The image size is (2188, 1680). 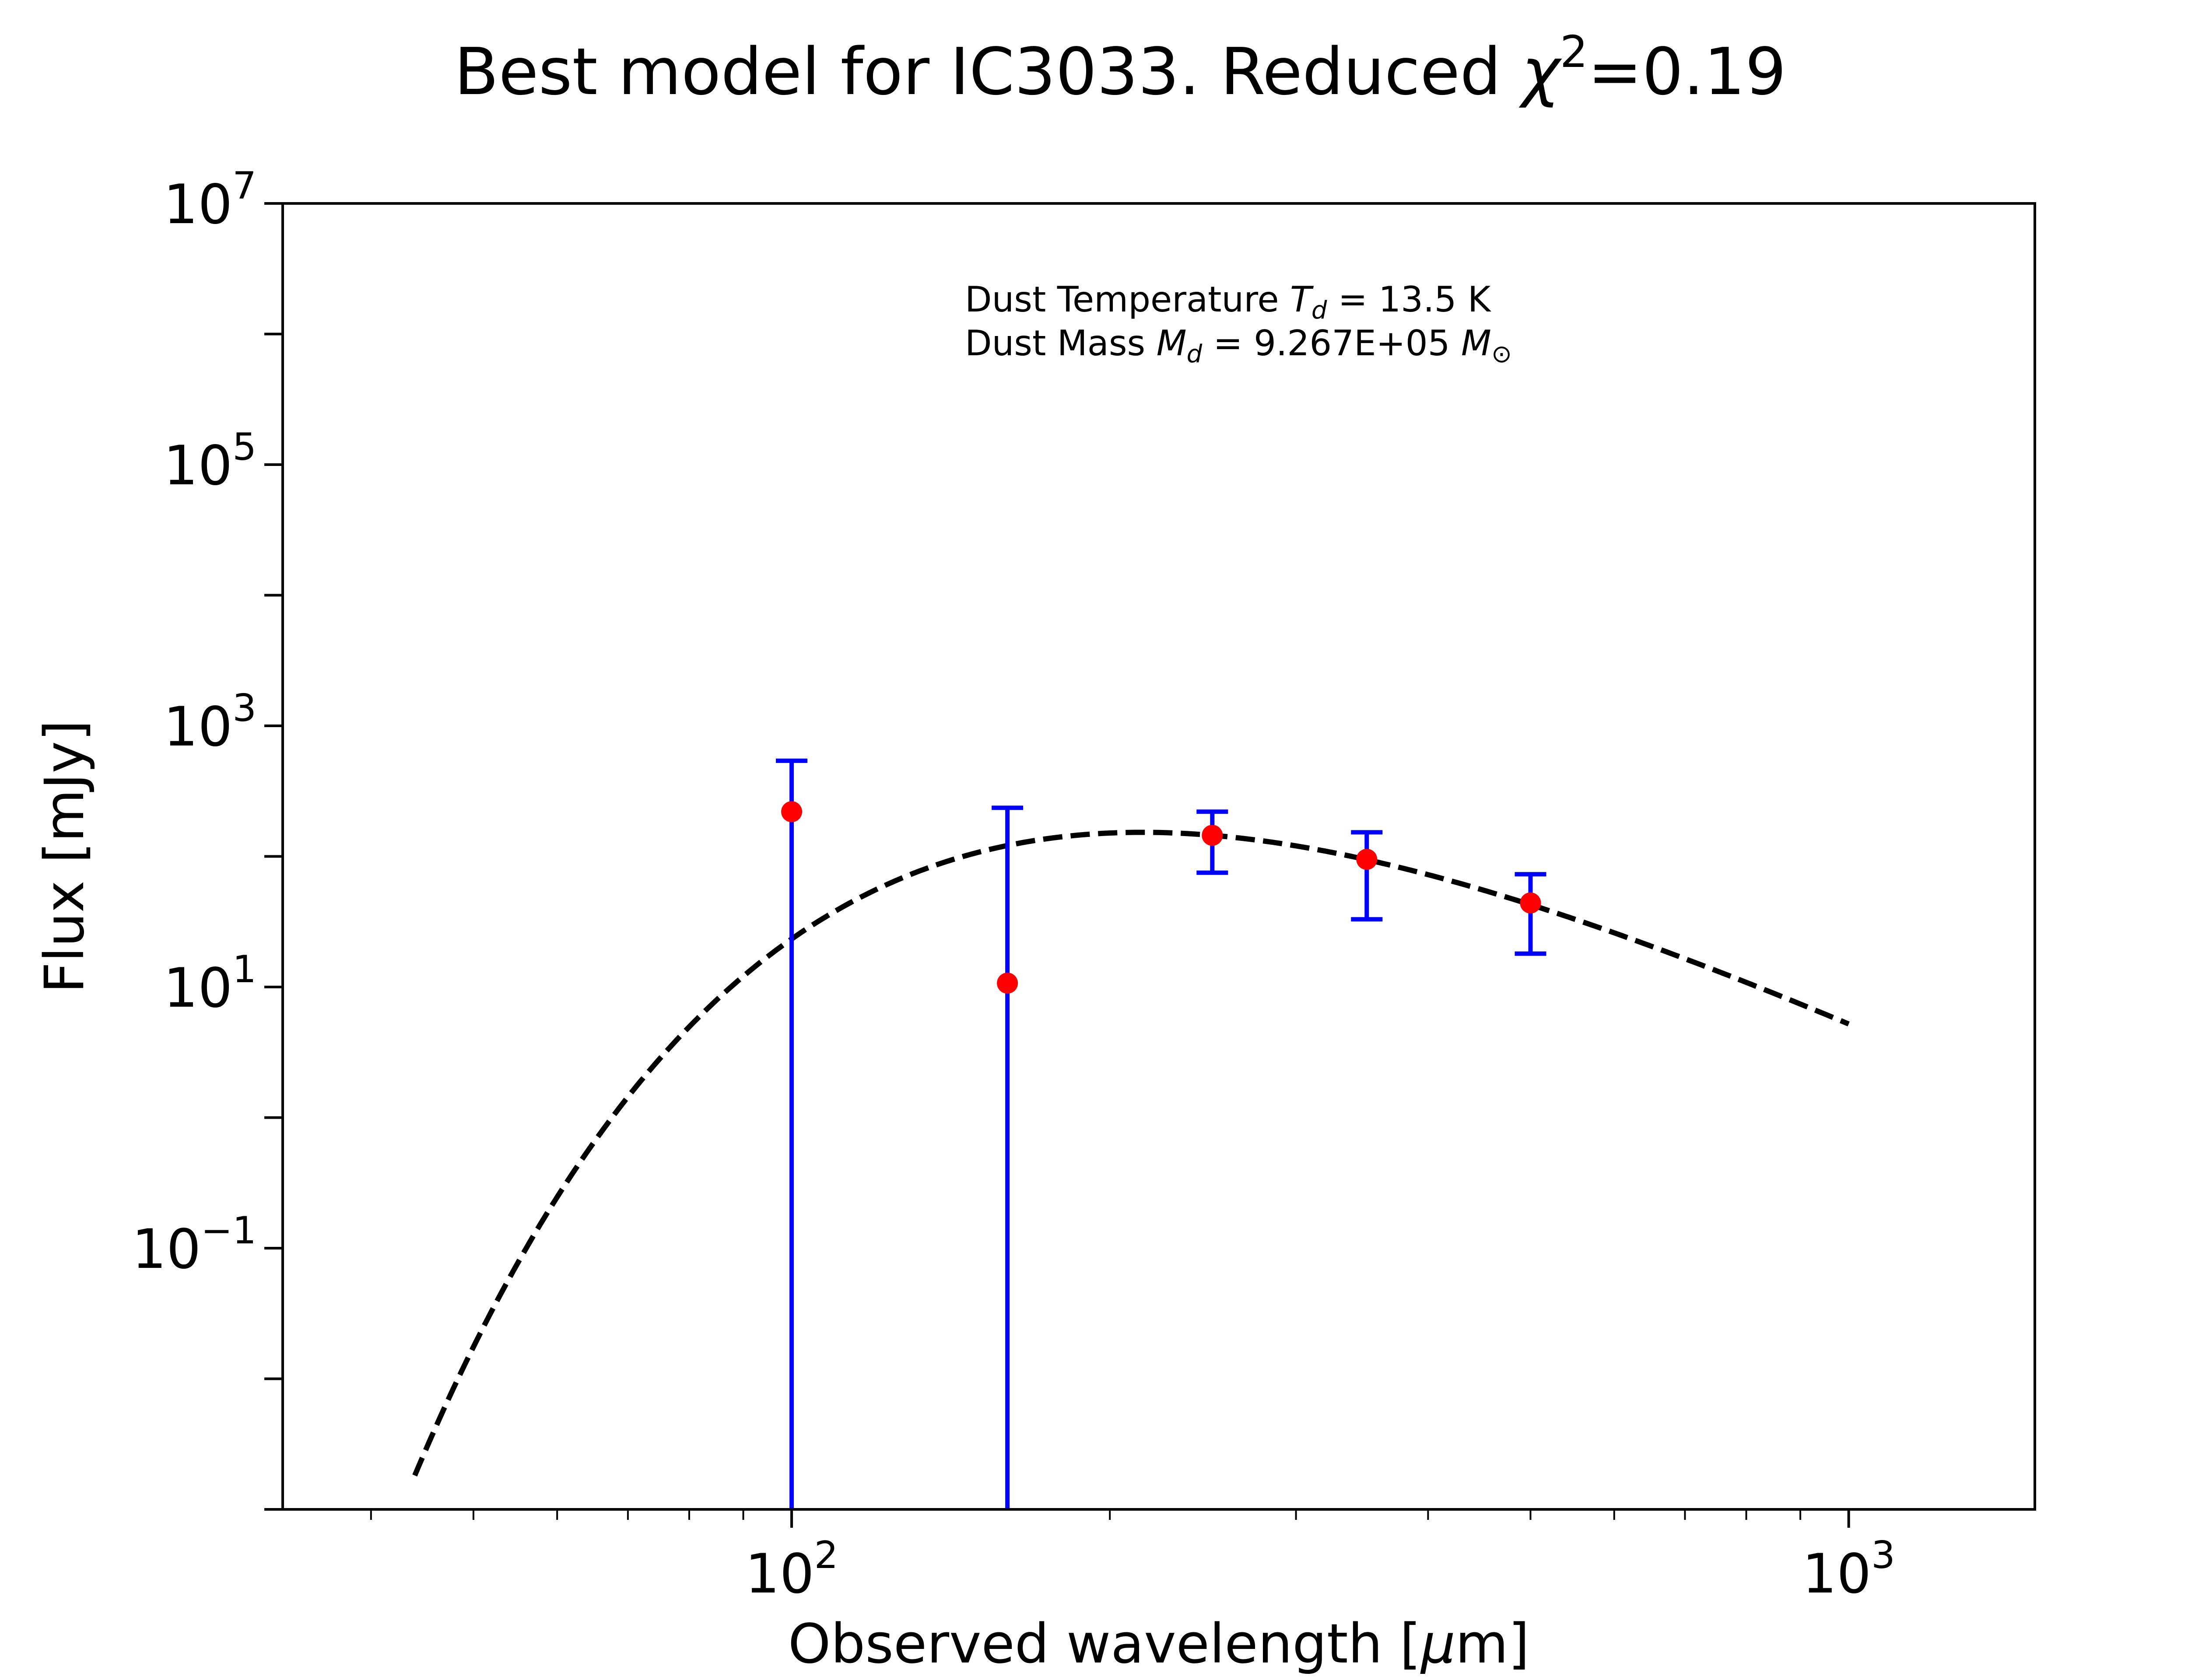 I want to click on dust-temperature-annotation: Dust Temperature Td = 13.5 K, so click(x=1228, y=302).